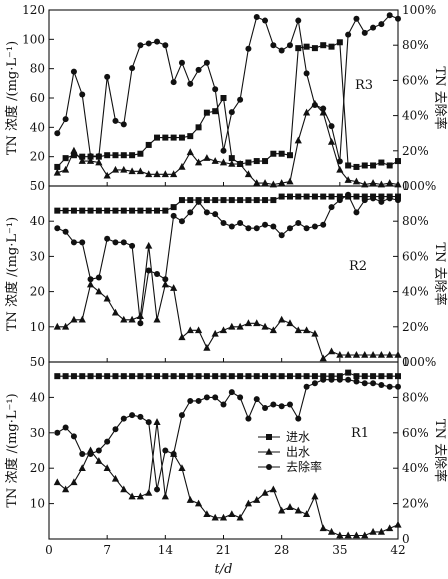 This screenshot has width=448, height=579. What do you see at coordinates (298, 437) in the screenshot?
I see `legend-label-0: 进水` at bounding box center [298, 437].